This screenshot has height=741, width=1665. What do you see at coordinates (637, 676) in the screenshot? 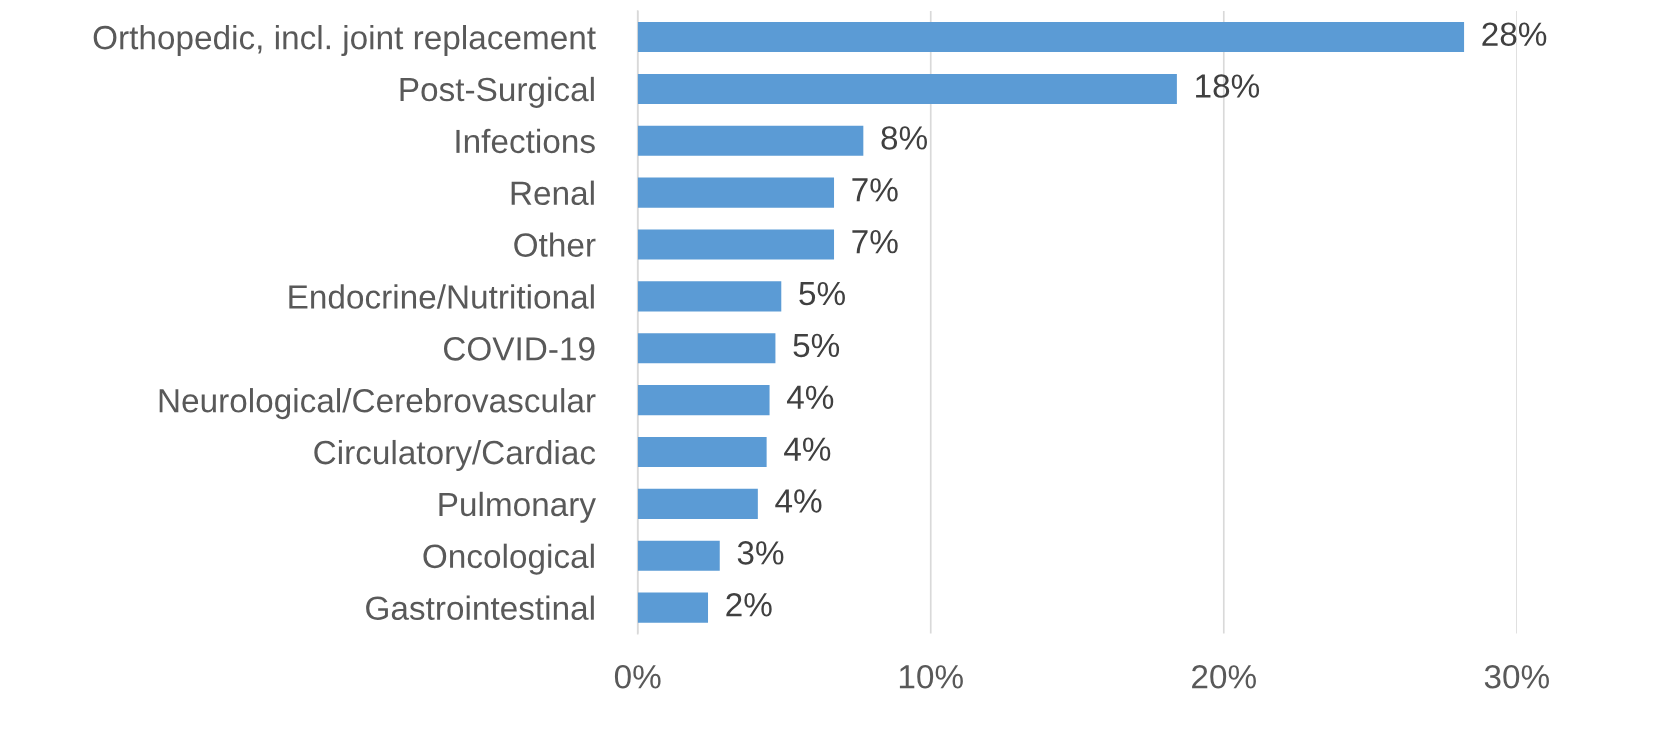
I see `x-tick-label: 0%` at bounding box center [637, 676].